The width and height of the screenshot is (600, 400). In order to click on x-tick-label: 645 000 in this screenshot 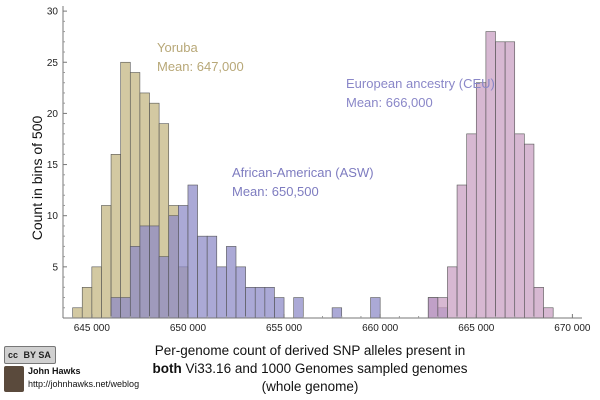, I will do `click(92, 328)`.